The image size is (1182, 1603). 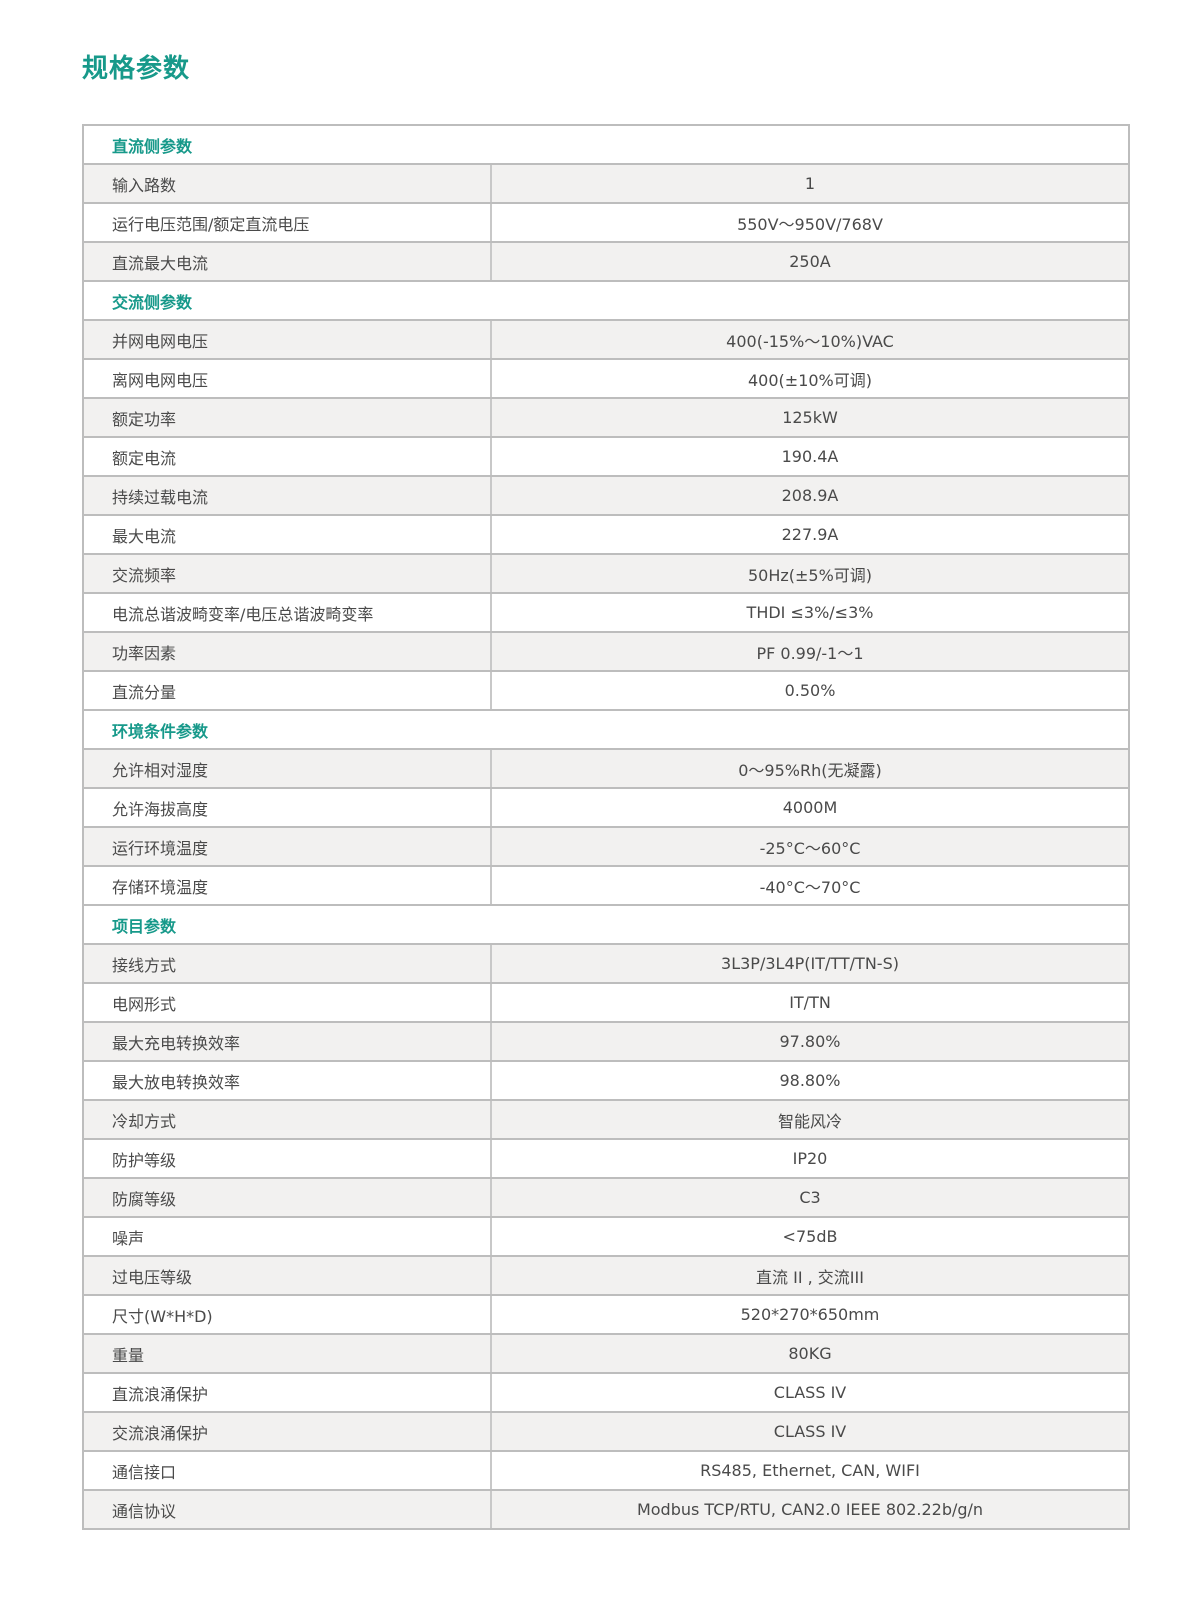 What do you see at coordinates (810, 1470) in the screenshot?
I see `param-value: RS485, Ethernet, CAN, WIFI` at bounding box center [810, 1470].